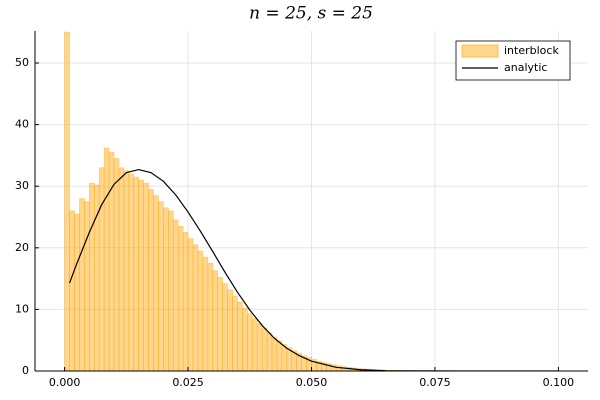 This screenshot has height=400, width=600. I want to click on y-tick-label: 0, so click(25, 370).